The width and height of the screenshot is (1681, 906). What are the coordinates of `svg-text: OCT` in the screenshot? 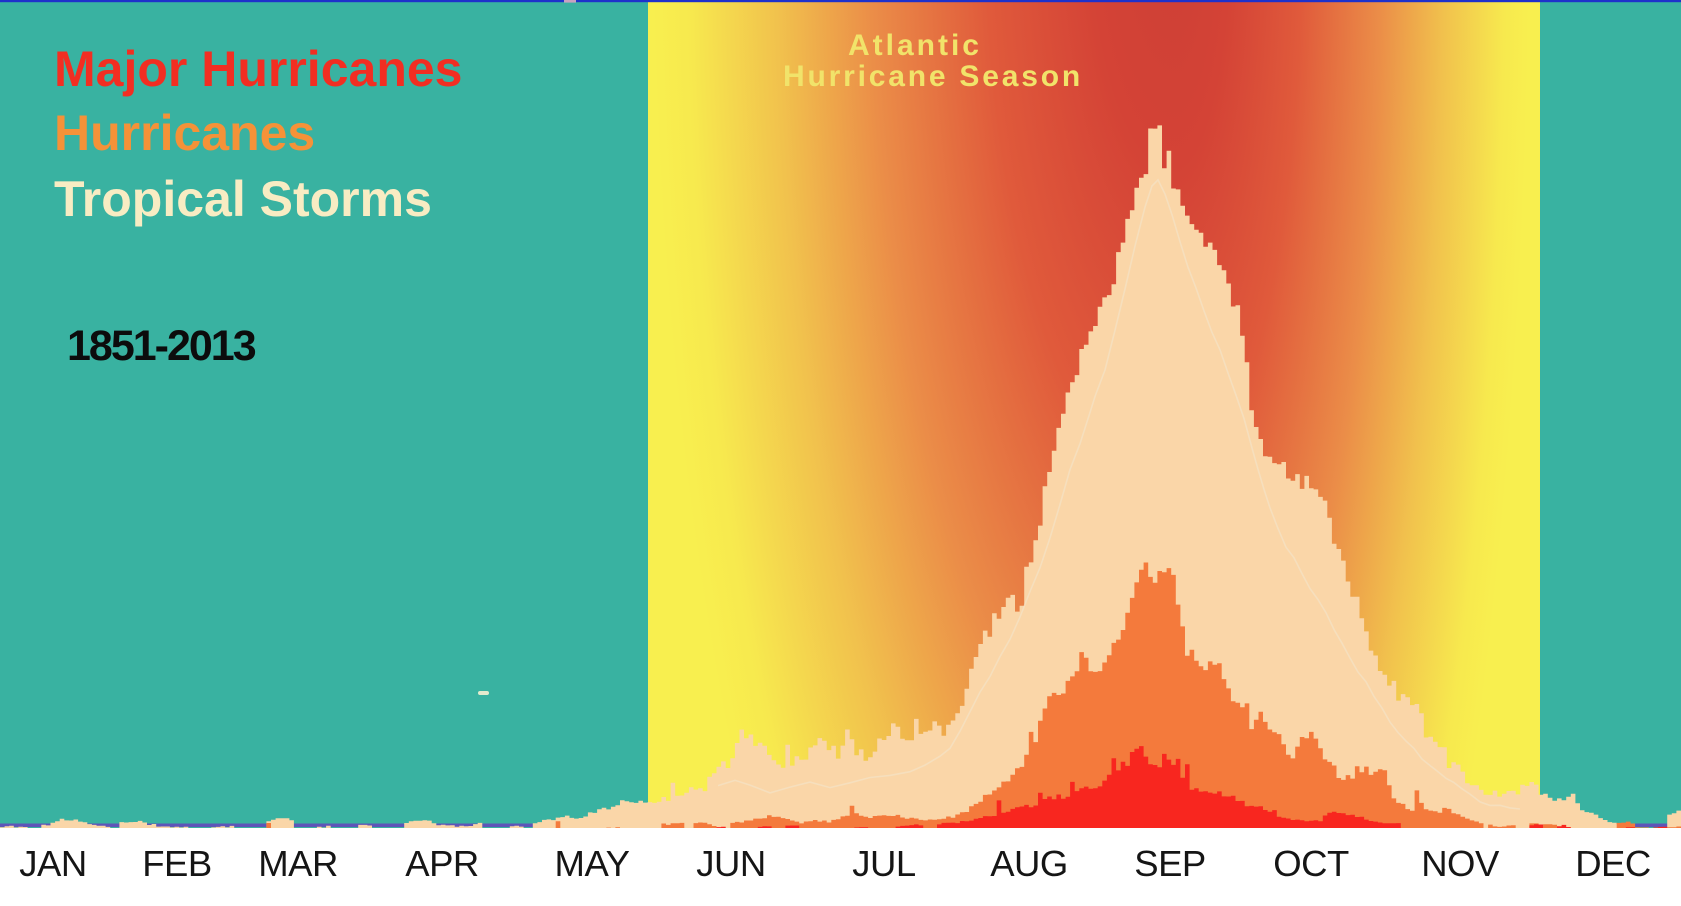 It's located at (1311, 863).